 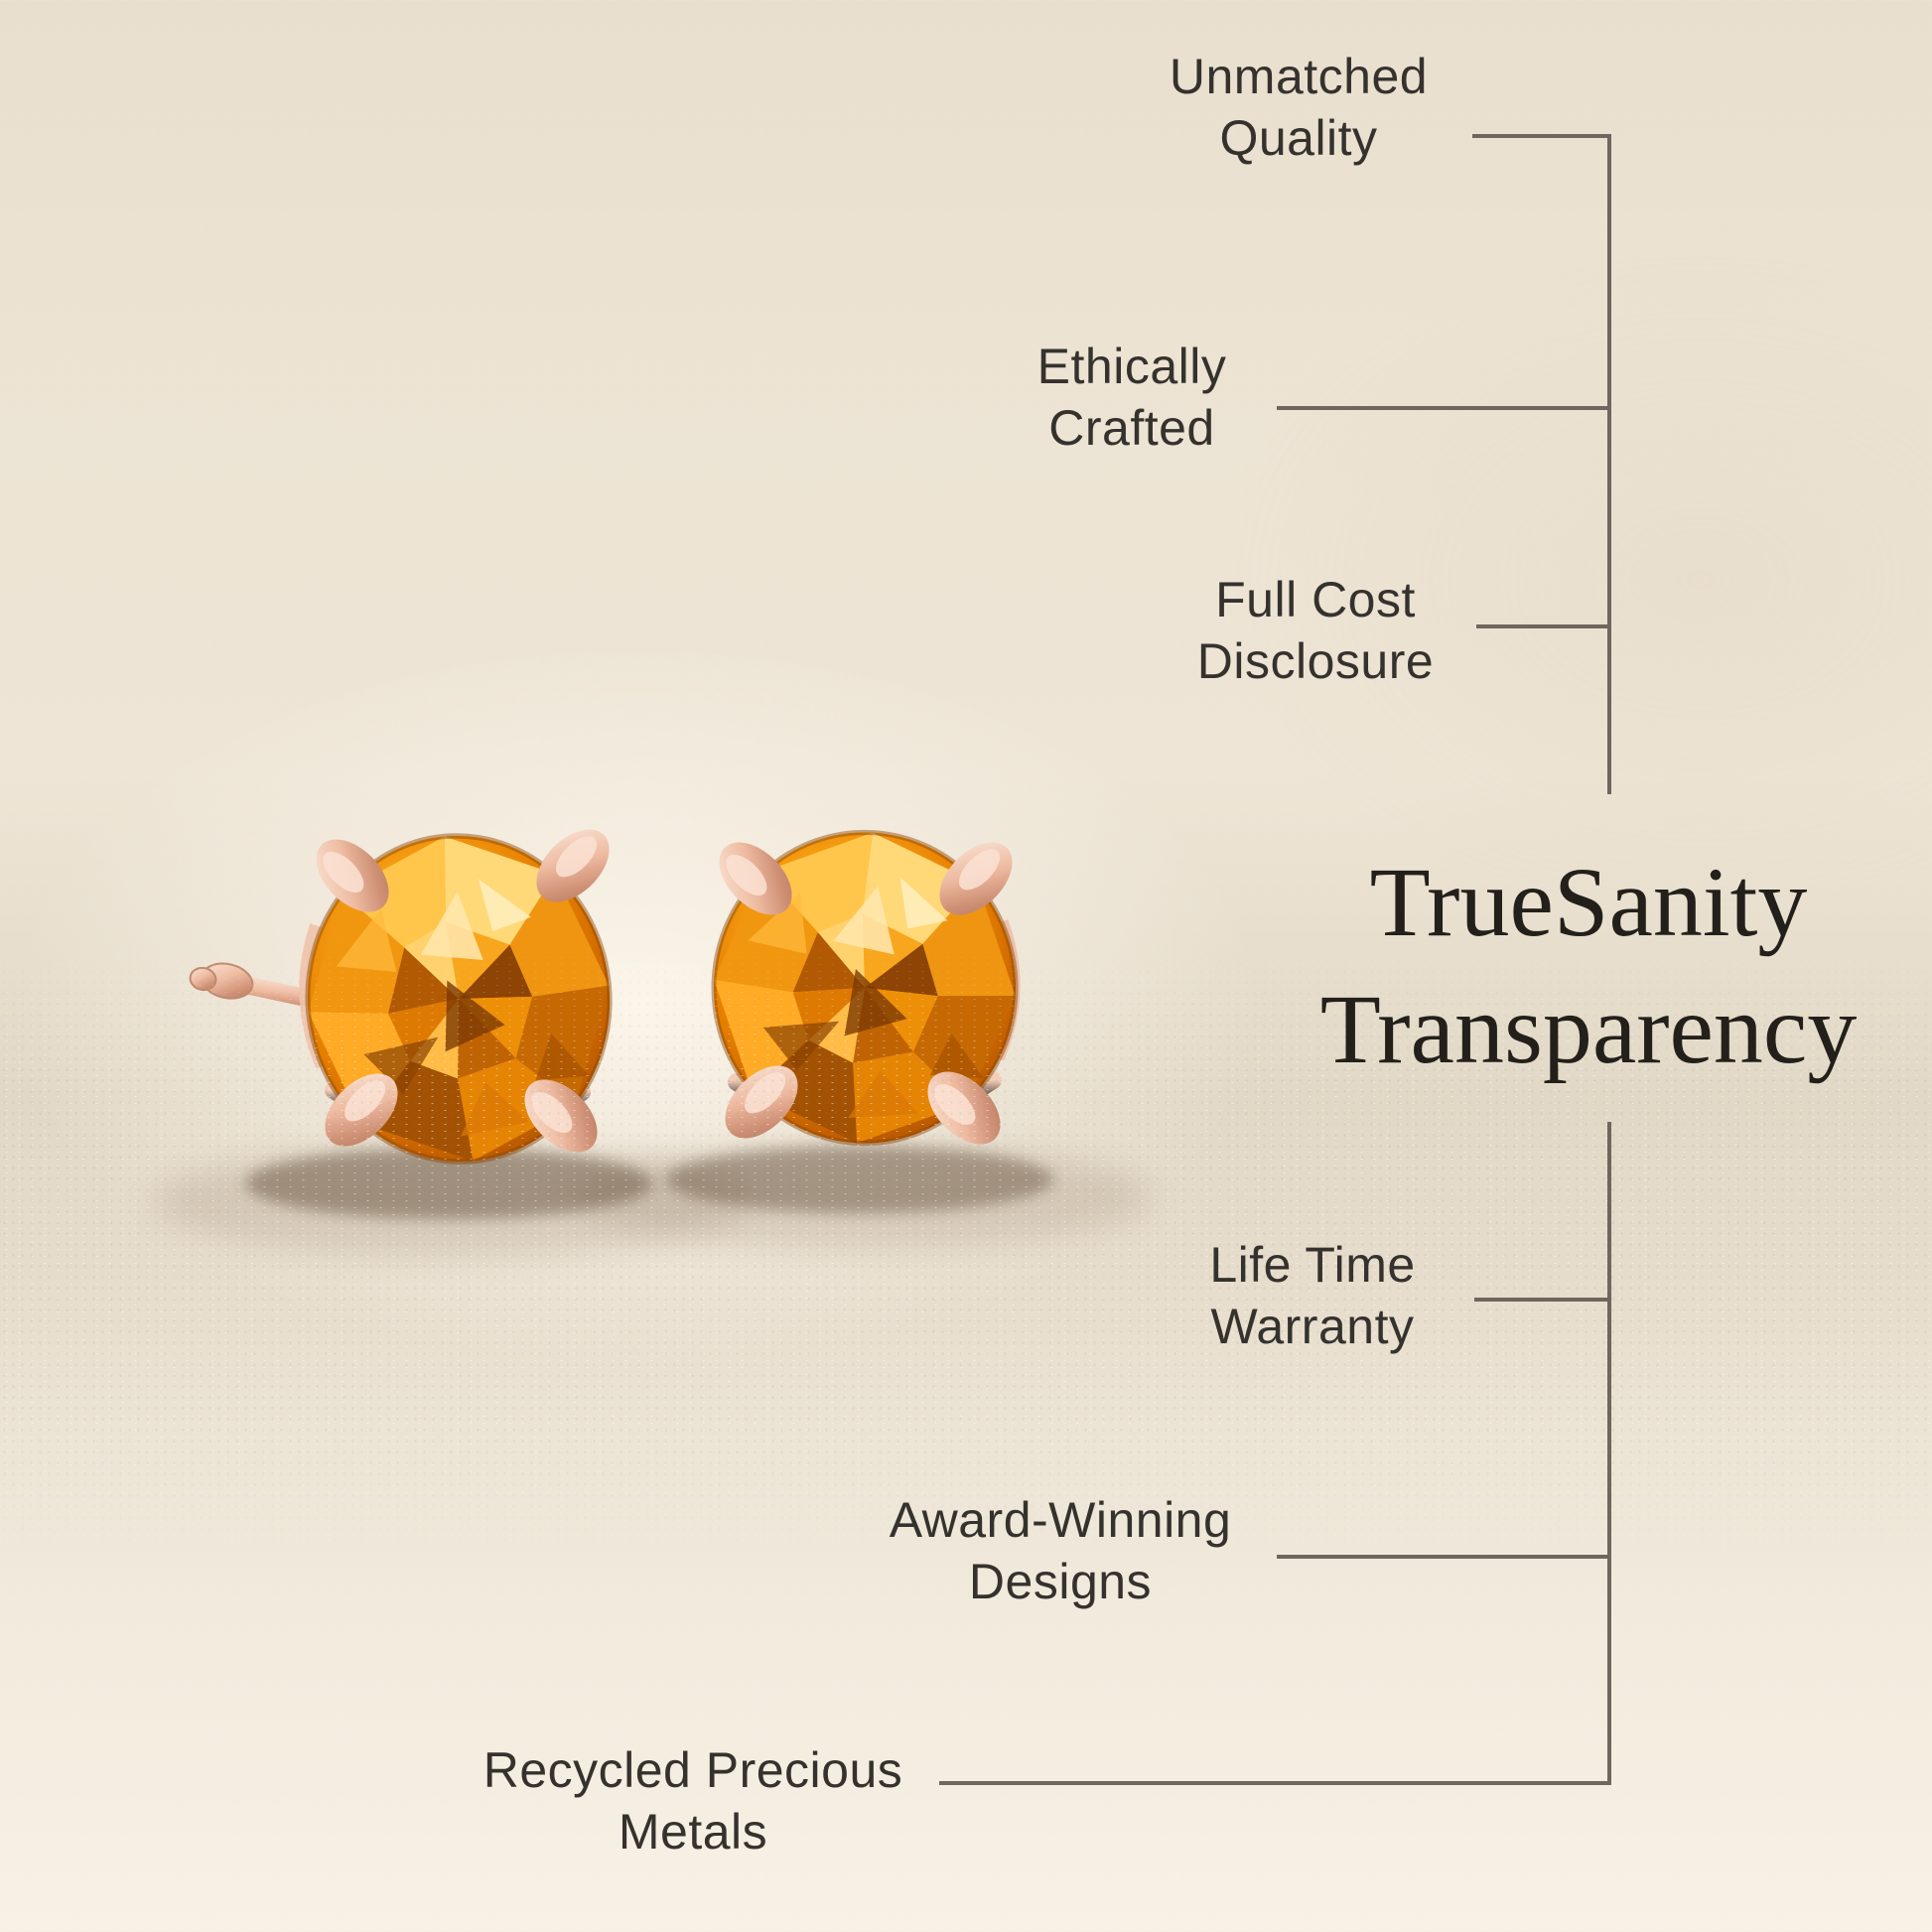 I want to click on label-line: Designs, so click(x=1061, y=1581).